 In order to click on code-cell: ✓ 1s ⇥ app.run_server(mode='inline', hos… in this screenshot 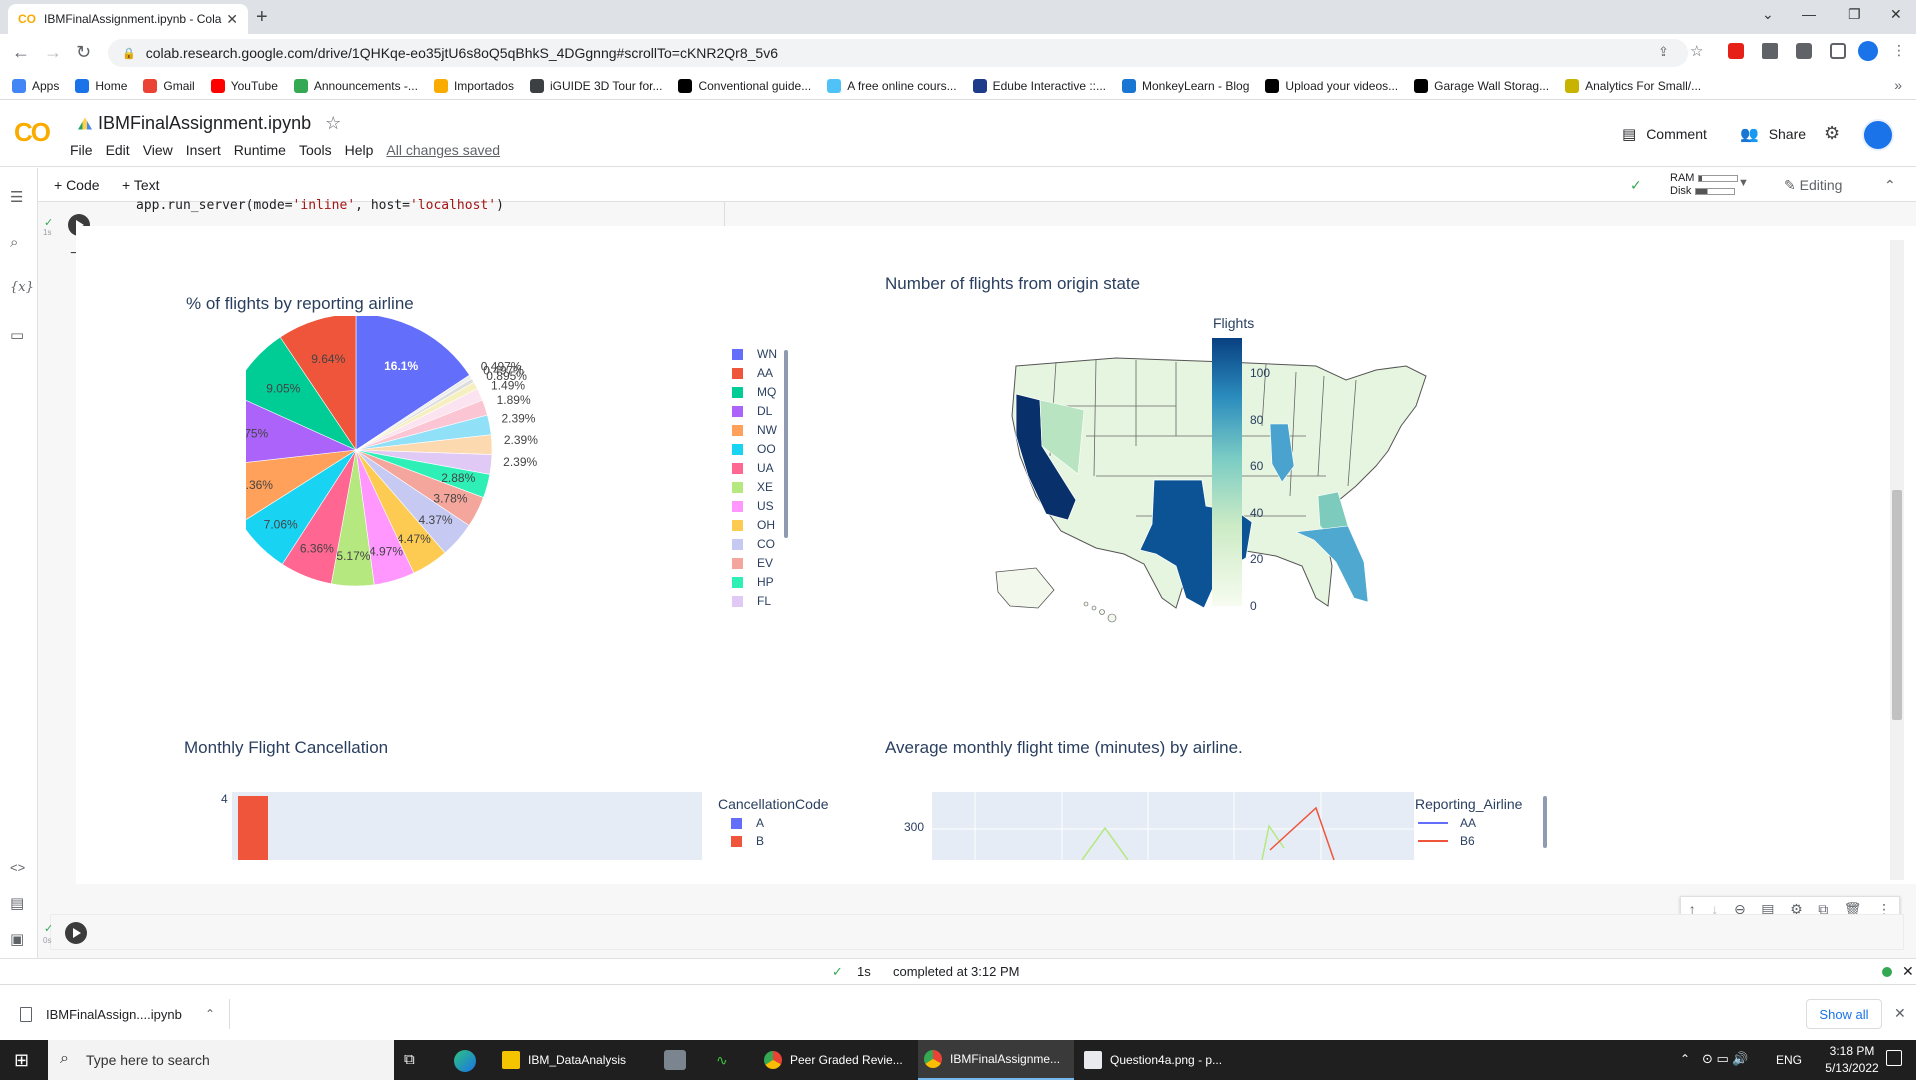, I will do `click(971, 229)`.